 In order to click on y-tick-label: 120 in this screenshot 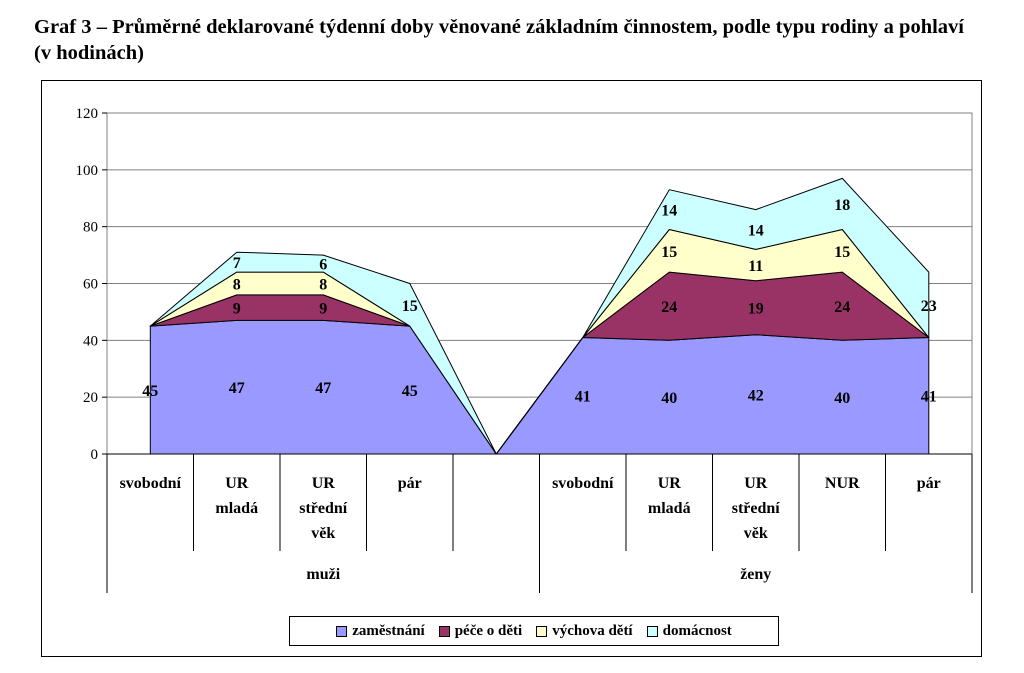, I will do `click(87, 114)`.